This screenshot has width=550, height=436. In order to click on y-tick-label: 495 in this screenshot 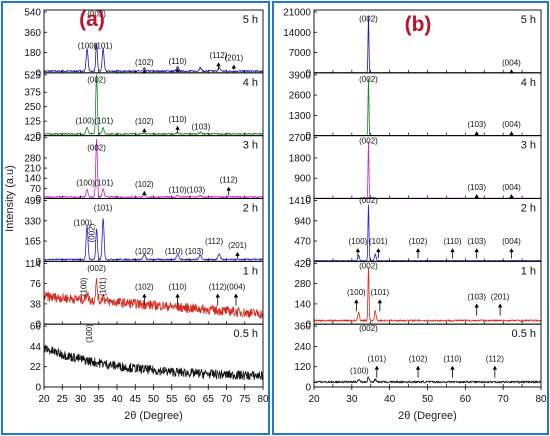, I will do `click(32, 201)`.